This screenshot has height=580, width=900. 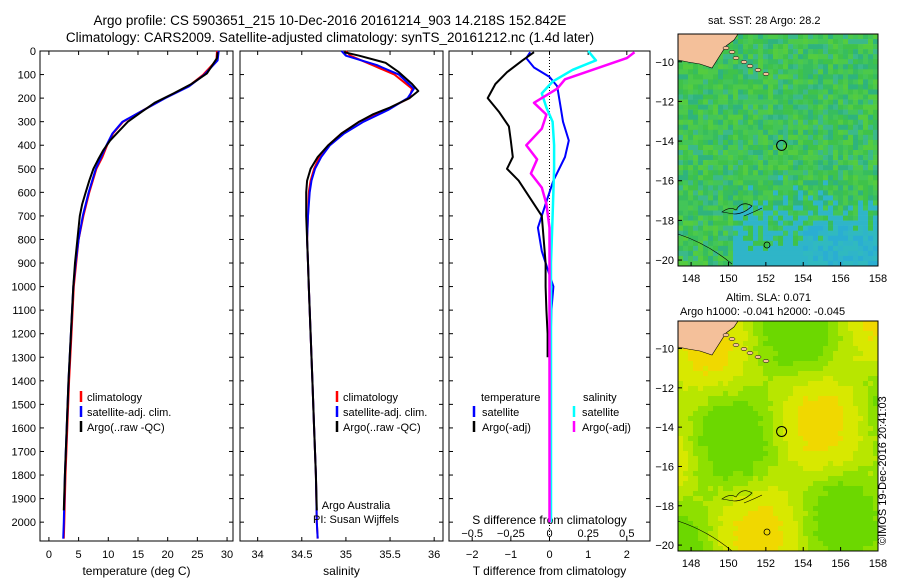 What do you see at coordinates (878, 564) in the screenshot?
I see `map-x-tick-label: 158` at bounding box center [878, 564].